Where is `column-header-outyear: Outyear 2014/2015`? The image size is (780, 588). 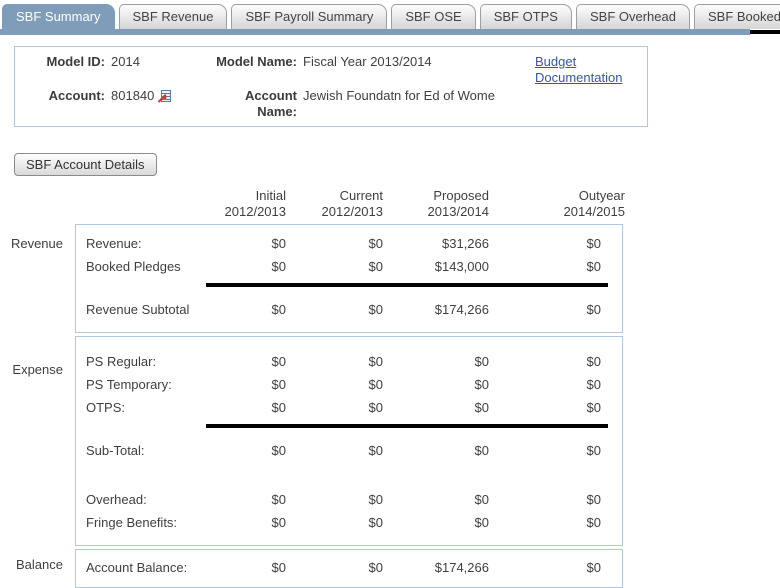
column-header-outyear: Outyear 2014/2015 is located at coordinates (594, 203).